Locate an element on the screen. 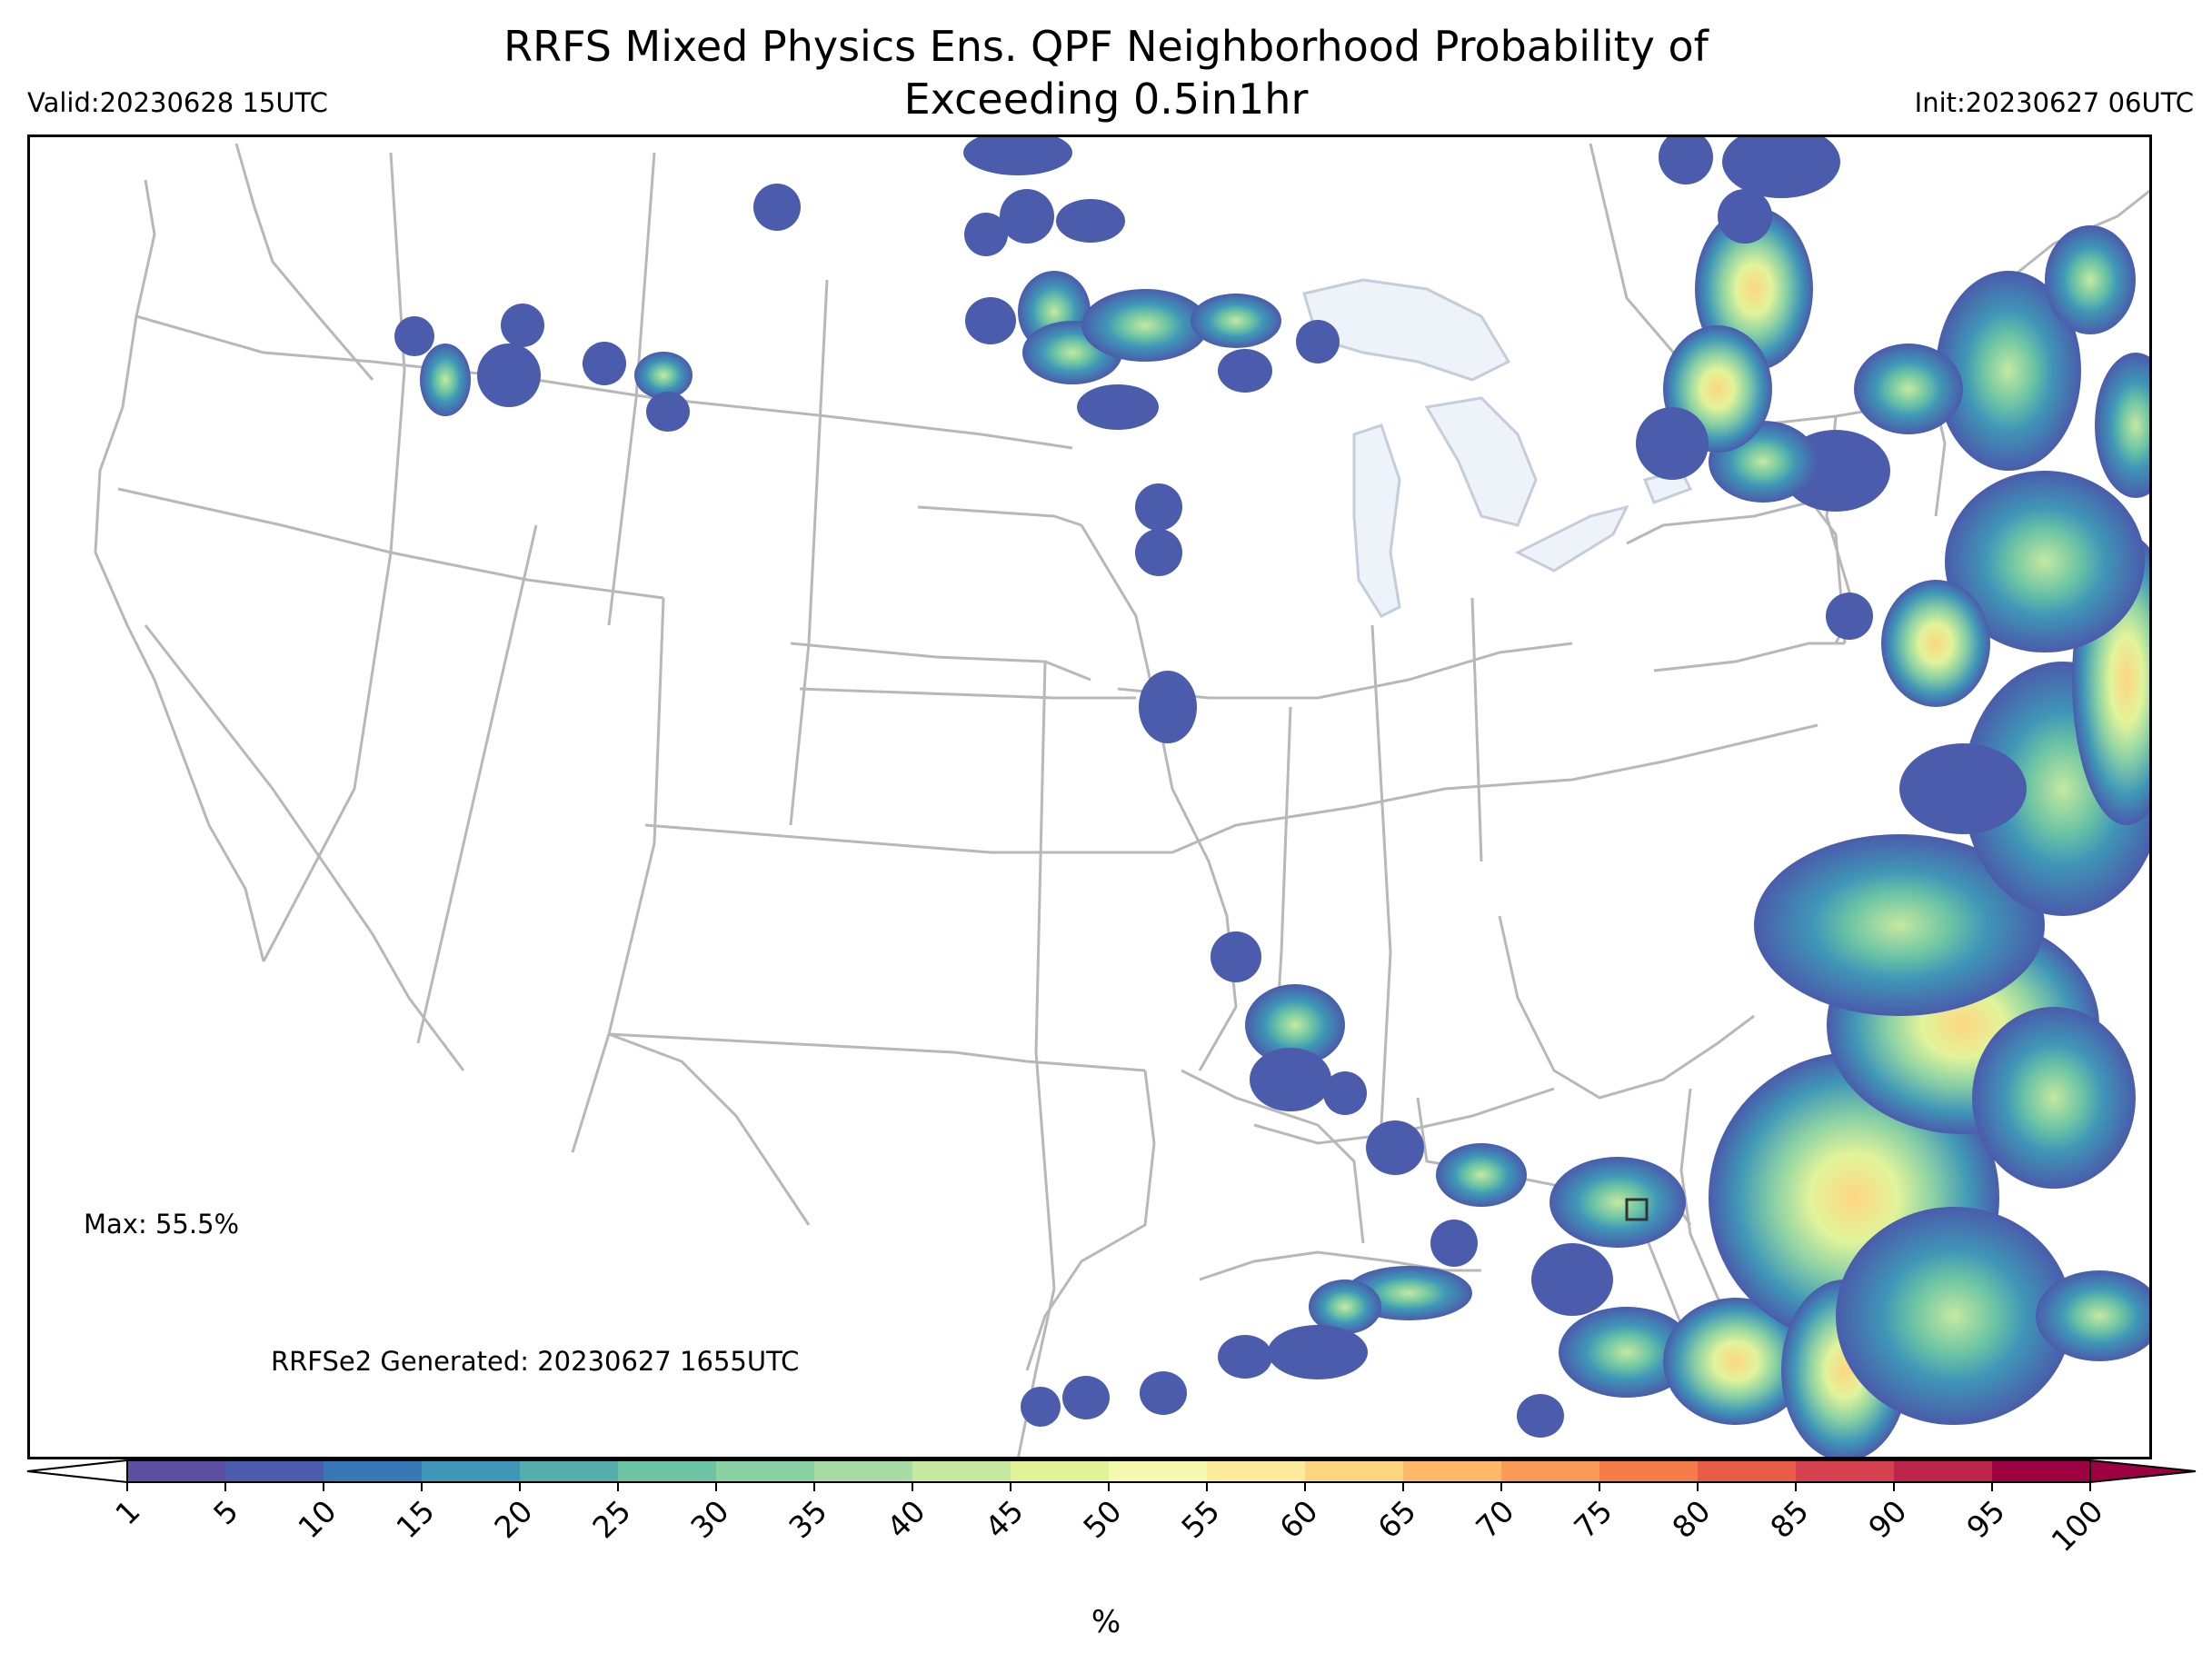 The width and height of the screenshot is (2212, 1663). colorbar-tick-label: 100 is located at coordinates (2077, 1525).